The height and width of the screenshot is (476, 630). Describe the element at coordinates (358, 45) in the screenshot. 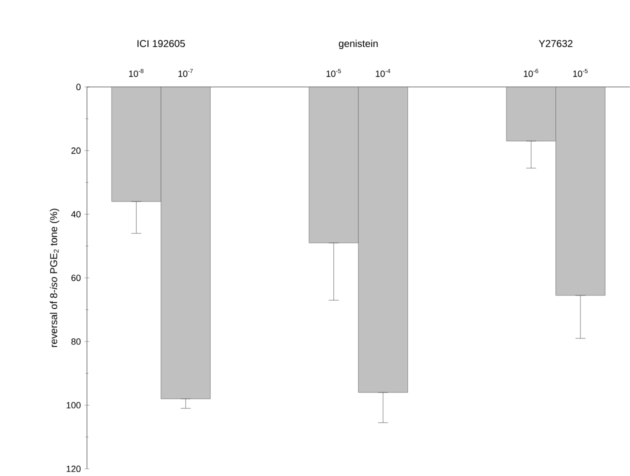

I see `text: genistein` at that location.